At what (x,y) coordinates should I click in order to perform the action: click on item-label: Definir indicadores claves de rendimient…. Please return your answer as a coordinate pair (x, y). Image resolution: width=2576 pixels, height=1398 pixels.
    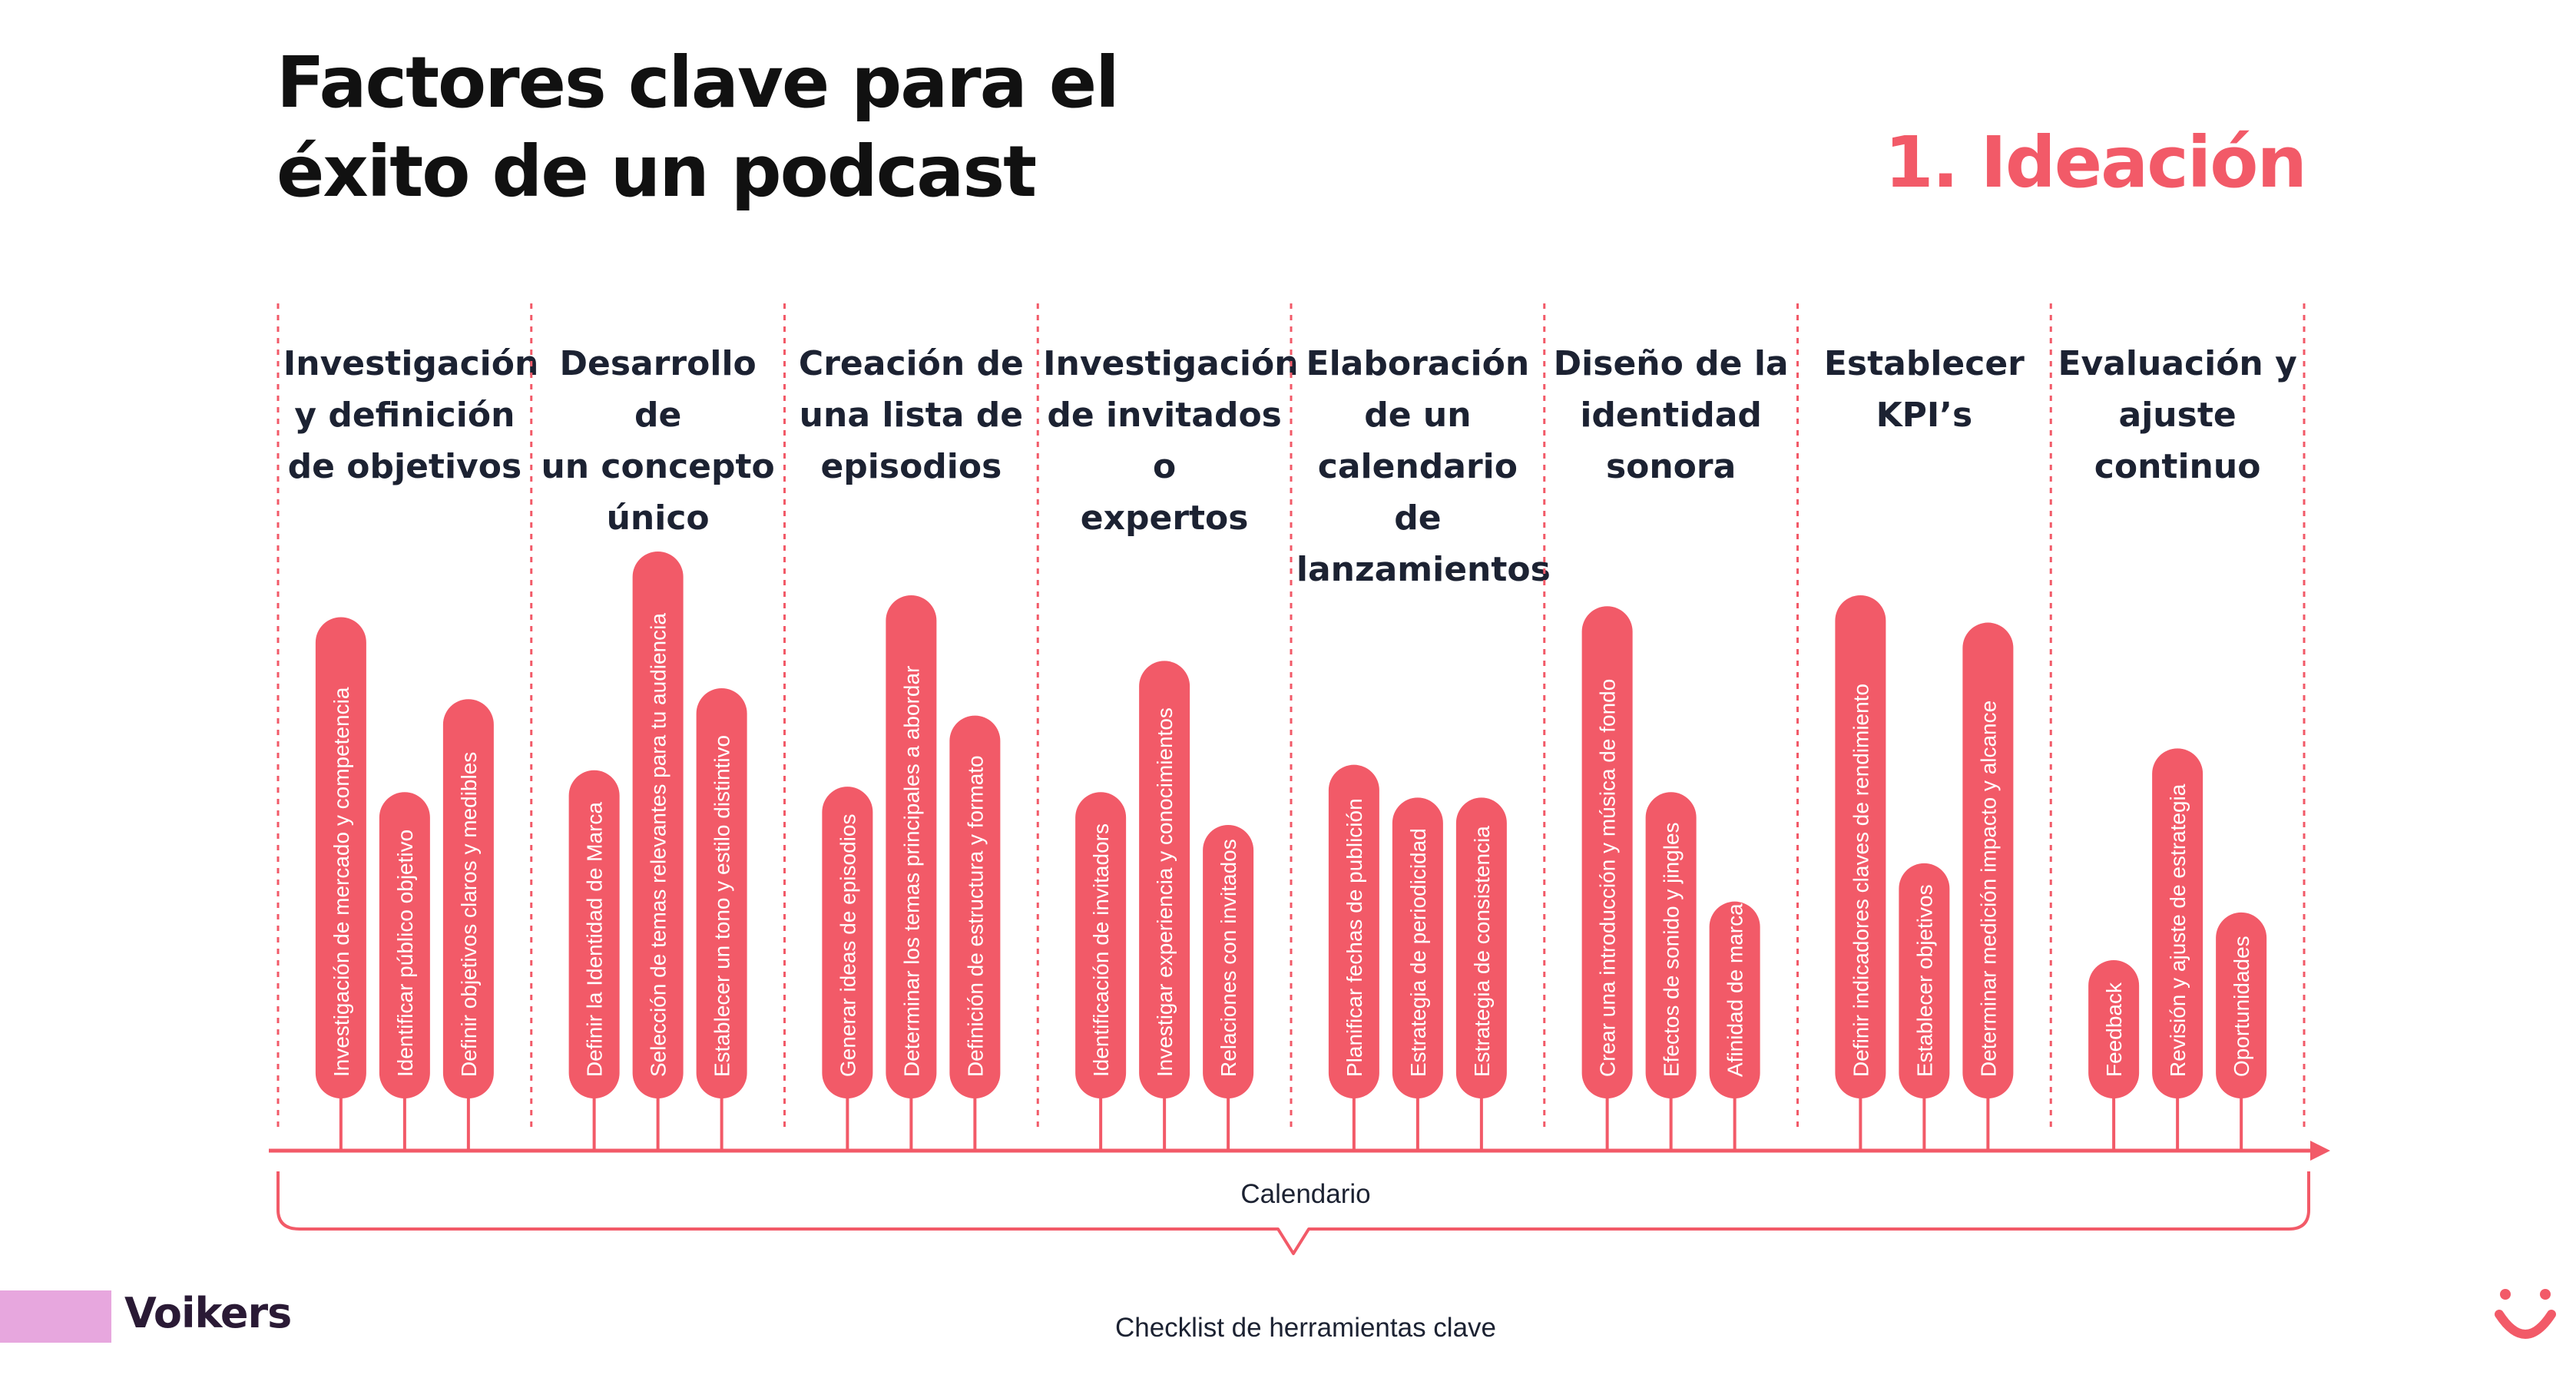
    Looking at the image, I should click on (1860, 881).